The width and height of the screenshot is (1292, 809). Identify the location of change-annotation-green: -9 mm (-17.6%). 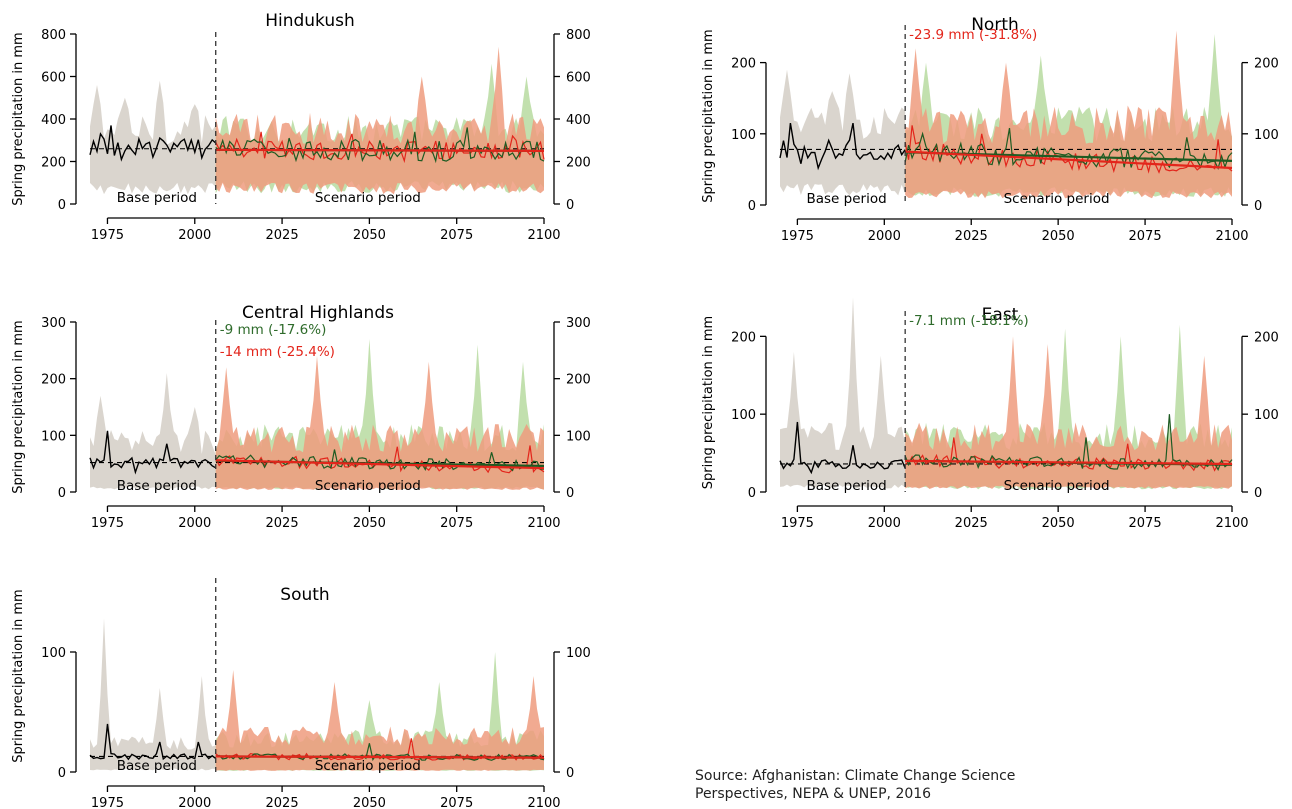
(273, 330).